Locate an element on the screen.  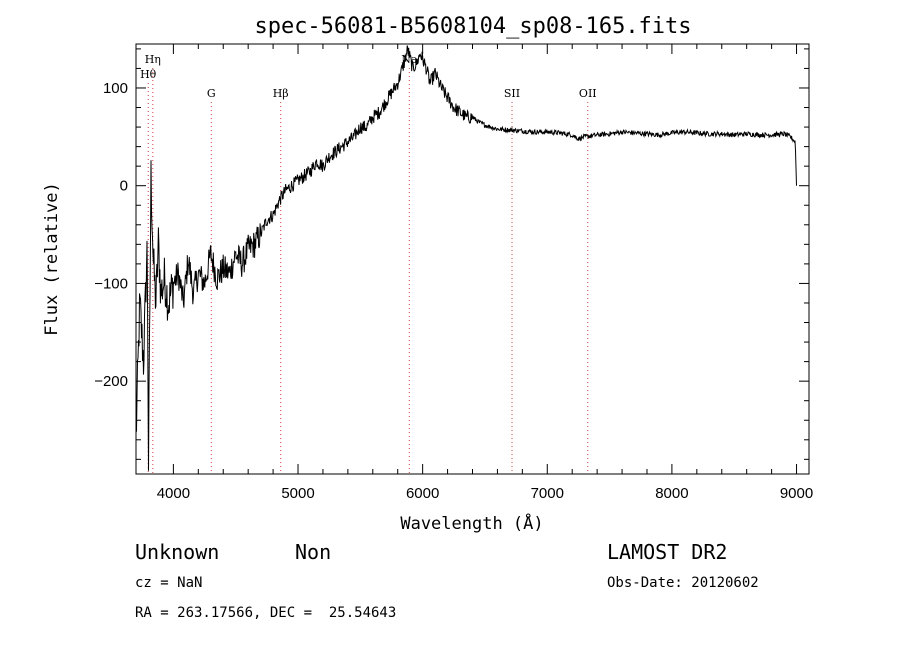
x-tick-label: 9000 is located at coordinates (796, 493).